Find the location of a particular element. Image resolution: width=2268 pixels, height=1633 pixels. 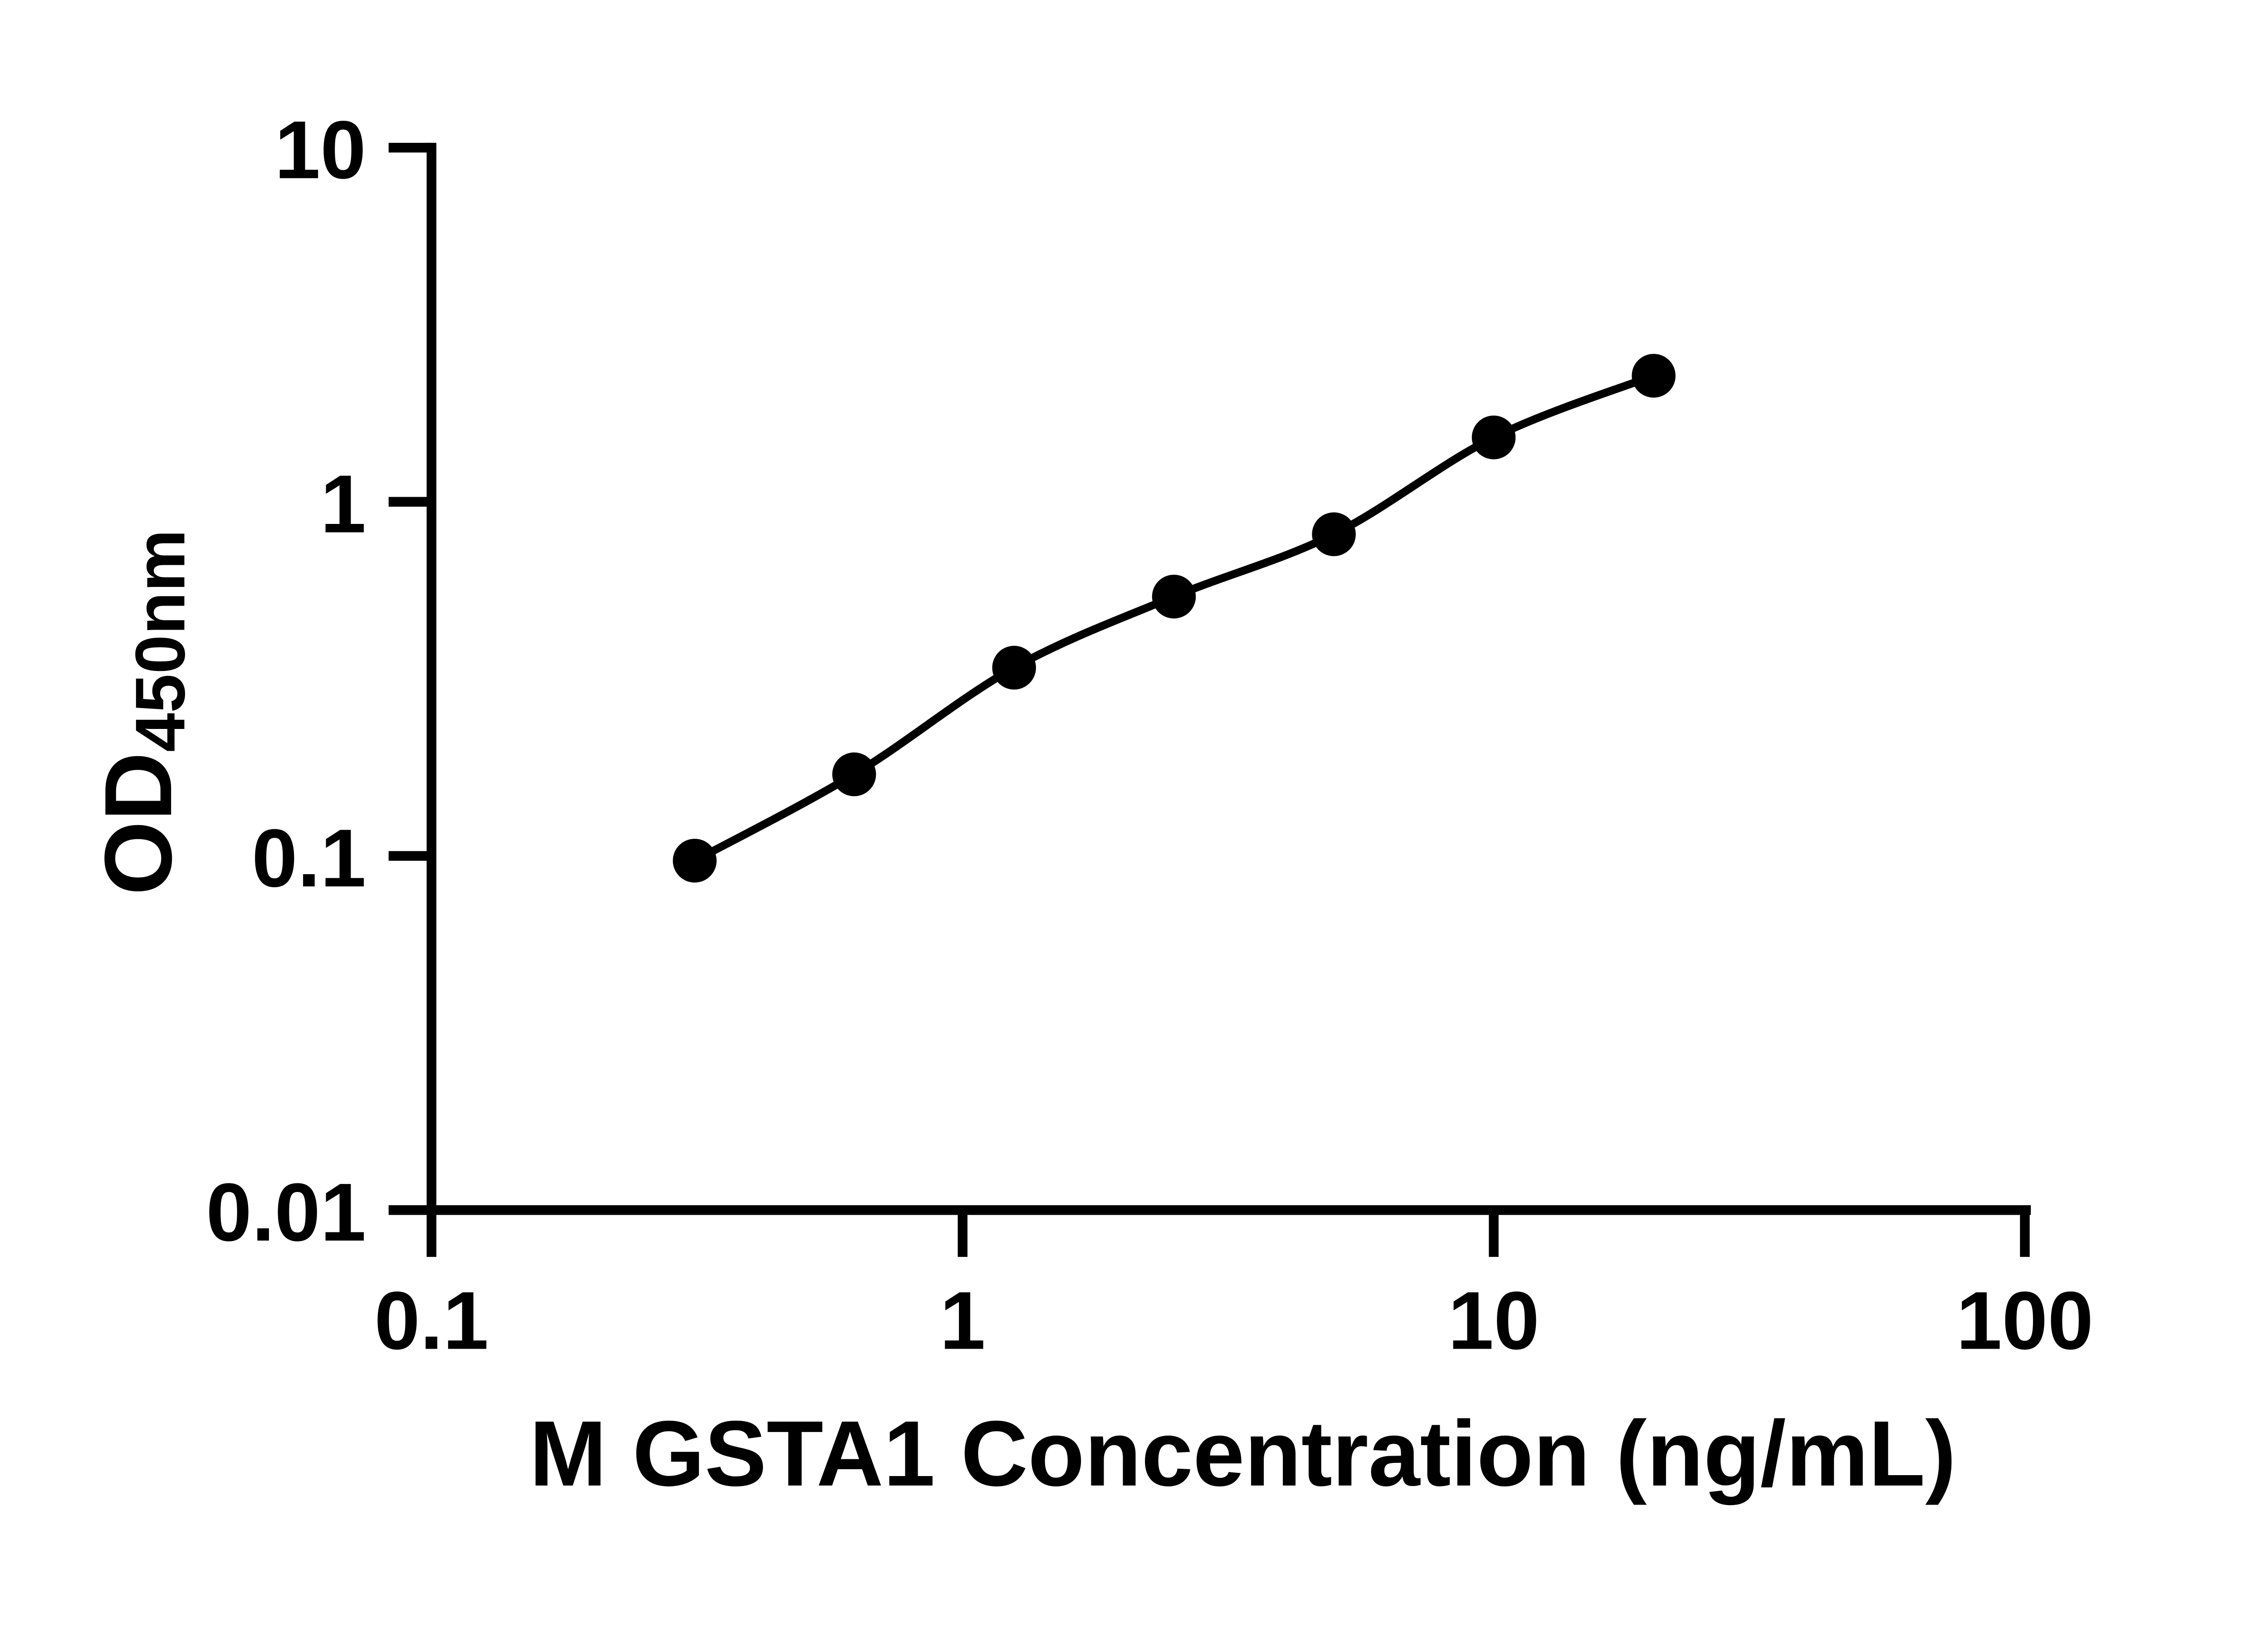

y-axis-title: OD450nm is located at coordinates (141, 712).